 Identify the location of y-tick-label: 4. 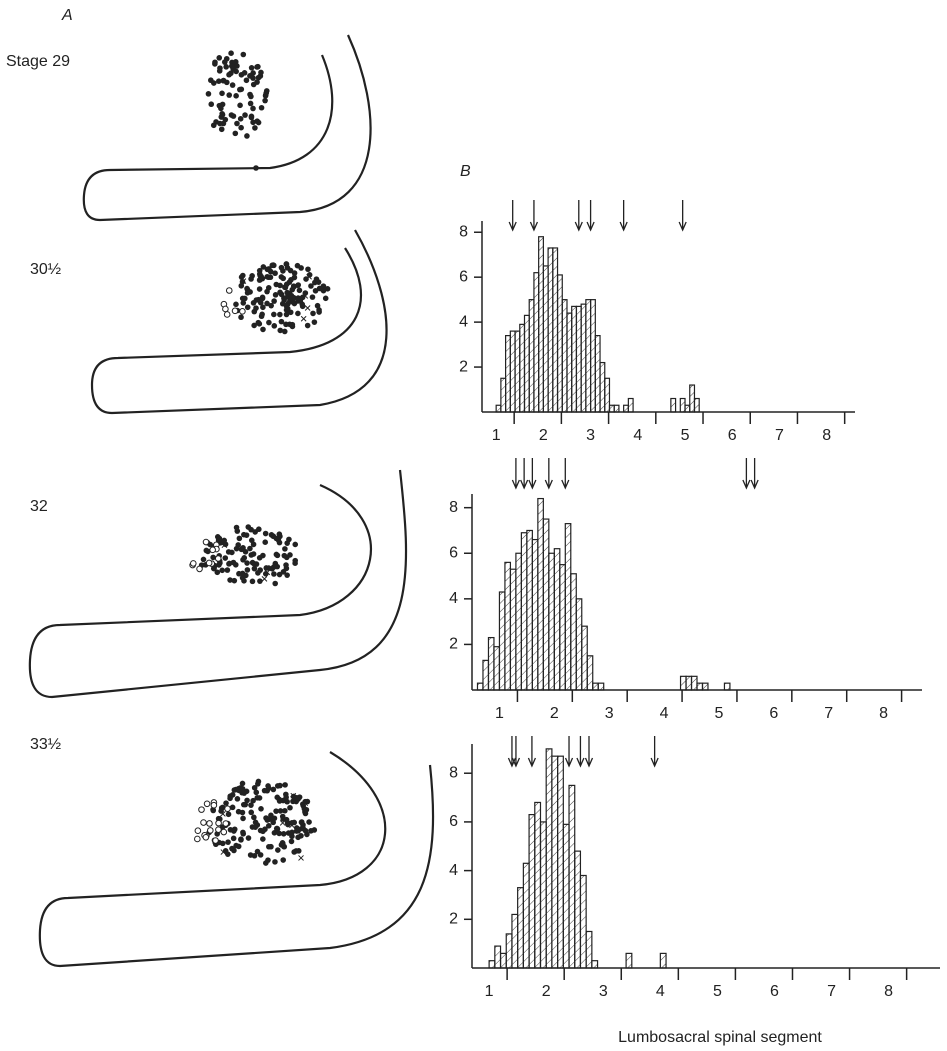
(453, 598).